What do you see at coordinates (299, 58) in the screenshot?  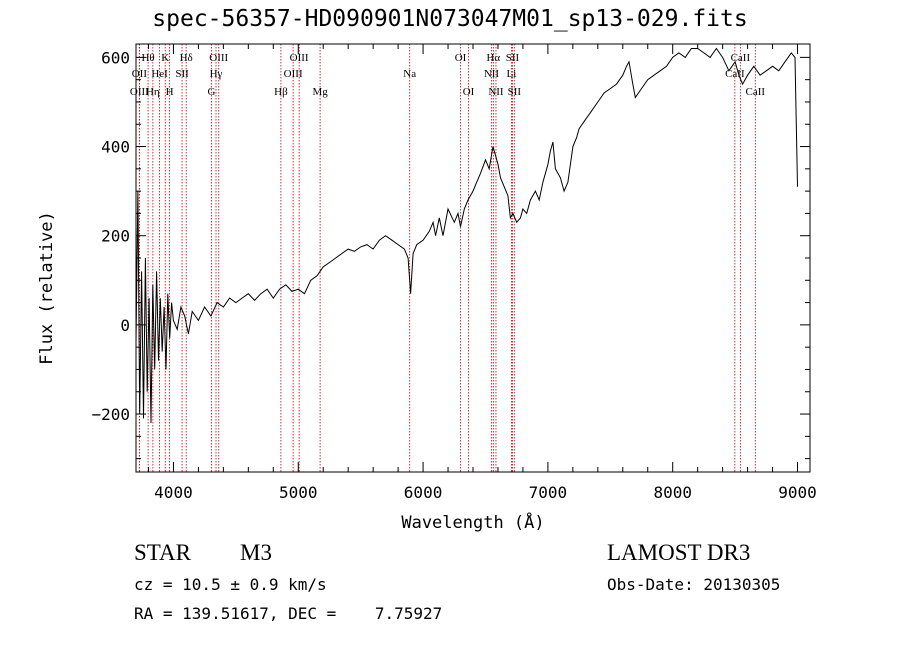 I see `marker-label-13: OIII` at bounding box center [299, 58].